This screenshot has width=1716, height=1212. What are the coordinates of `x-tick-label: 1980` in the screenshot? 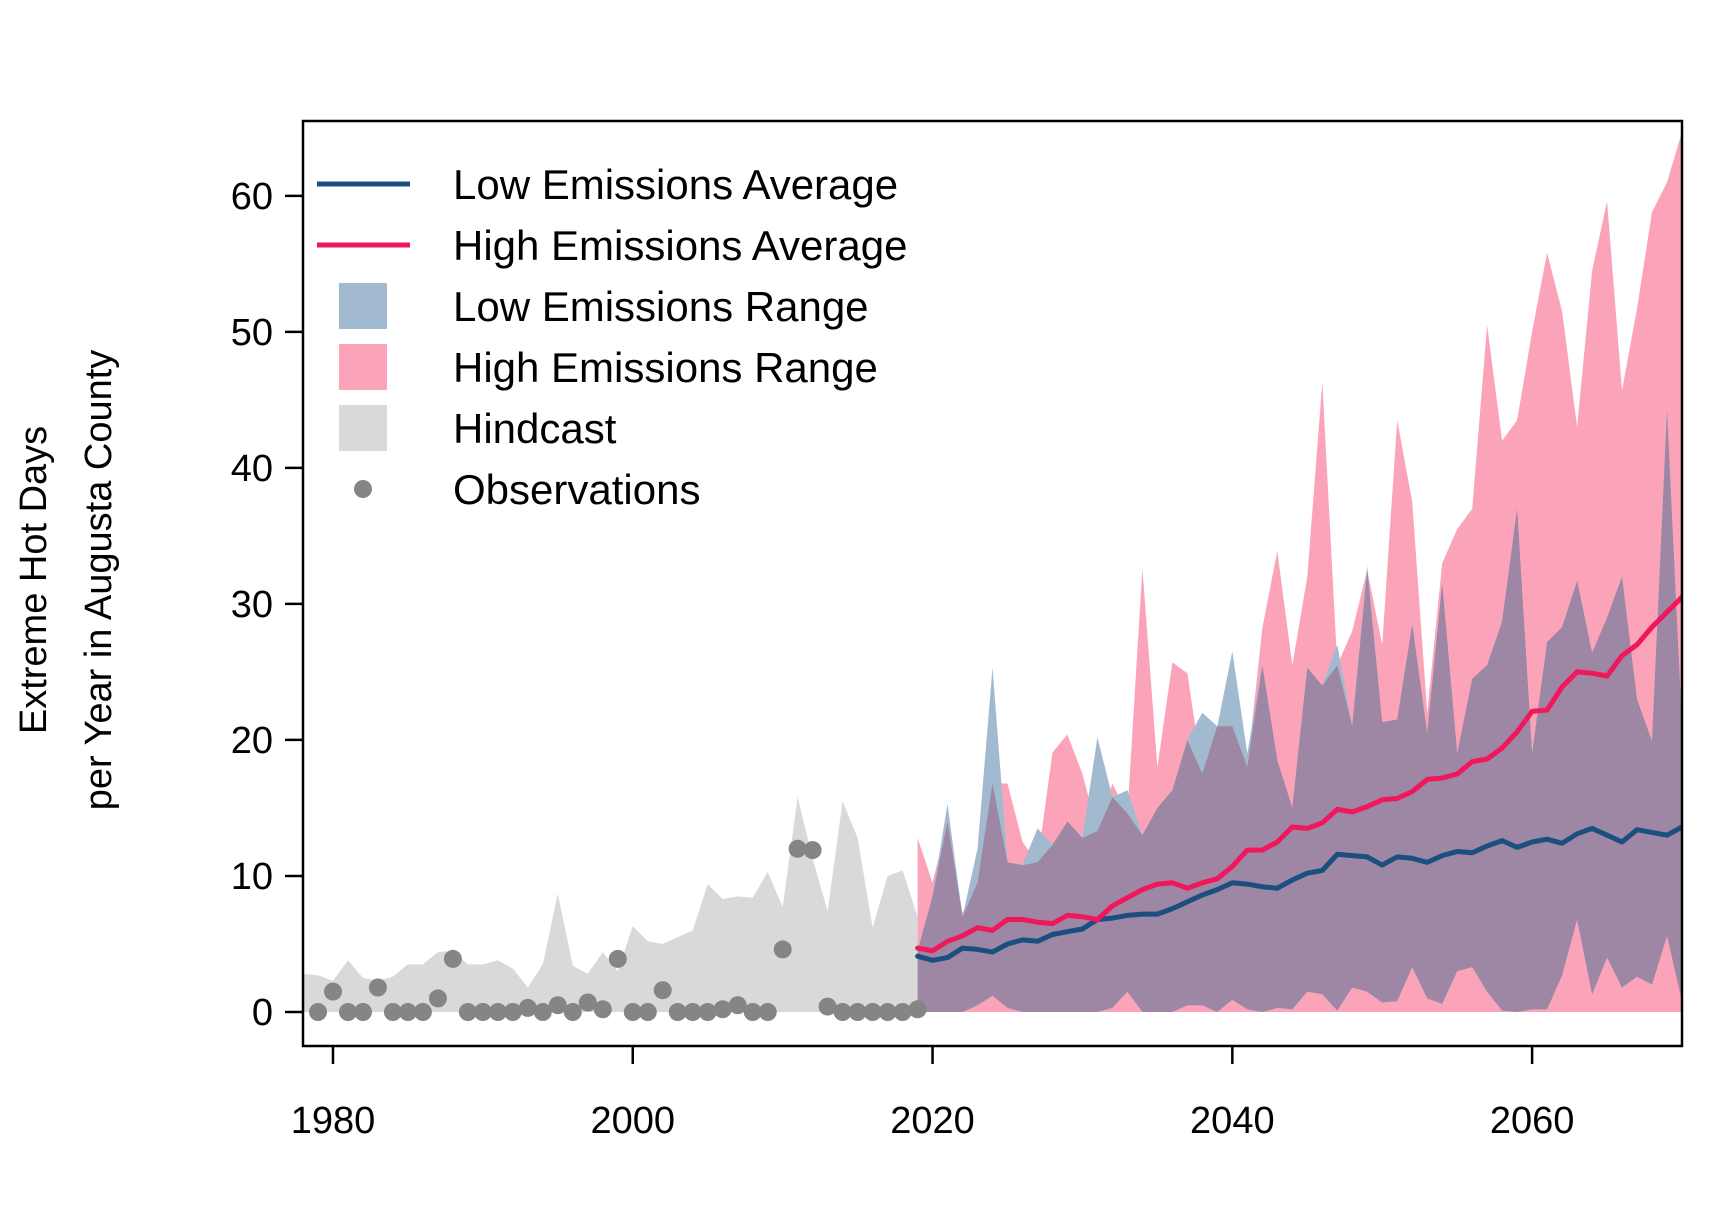 It's located at (333, 1121).